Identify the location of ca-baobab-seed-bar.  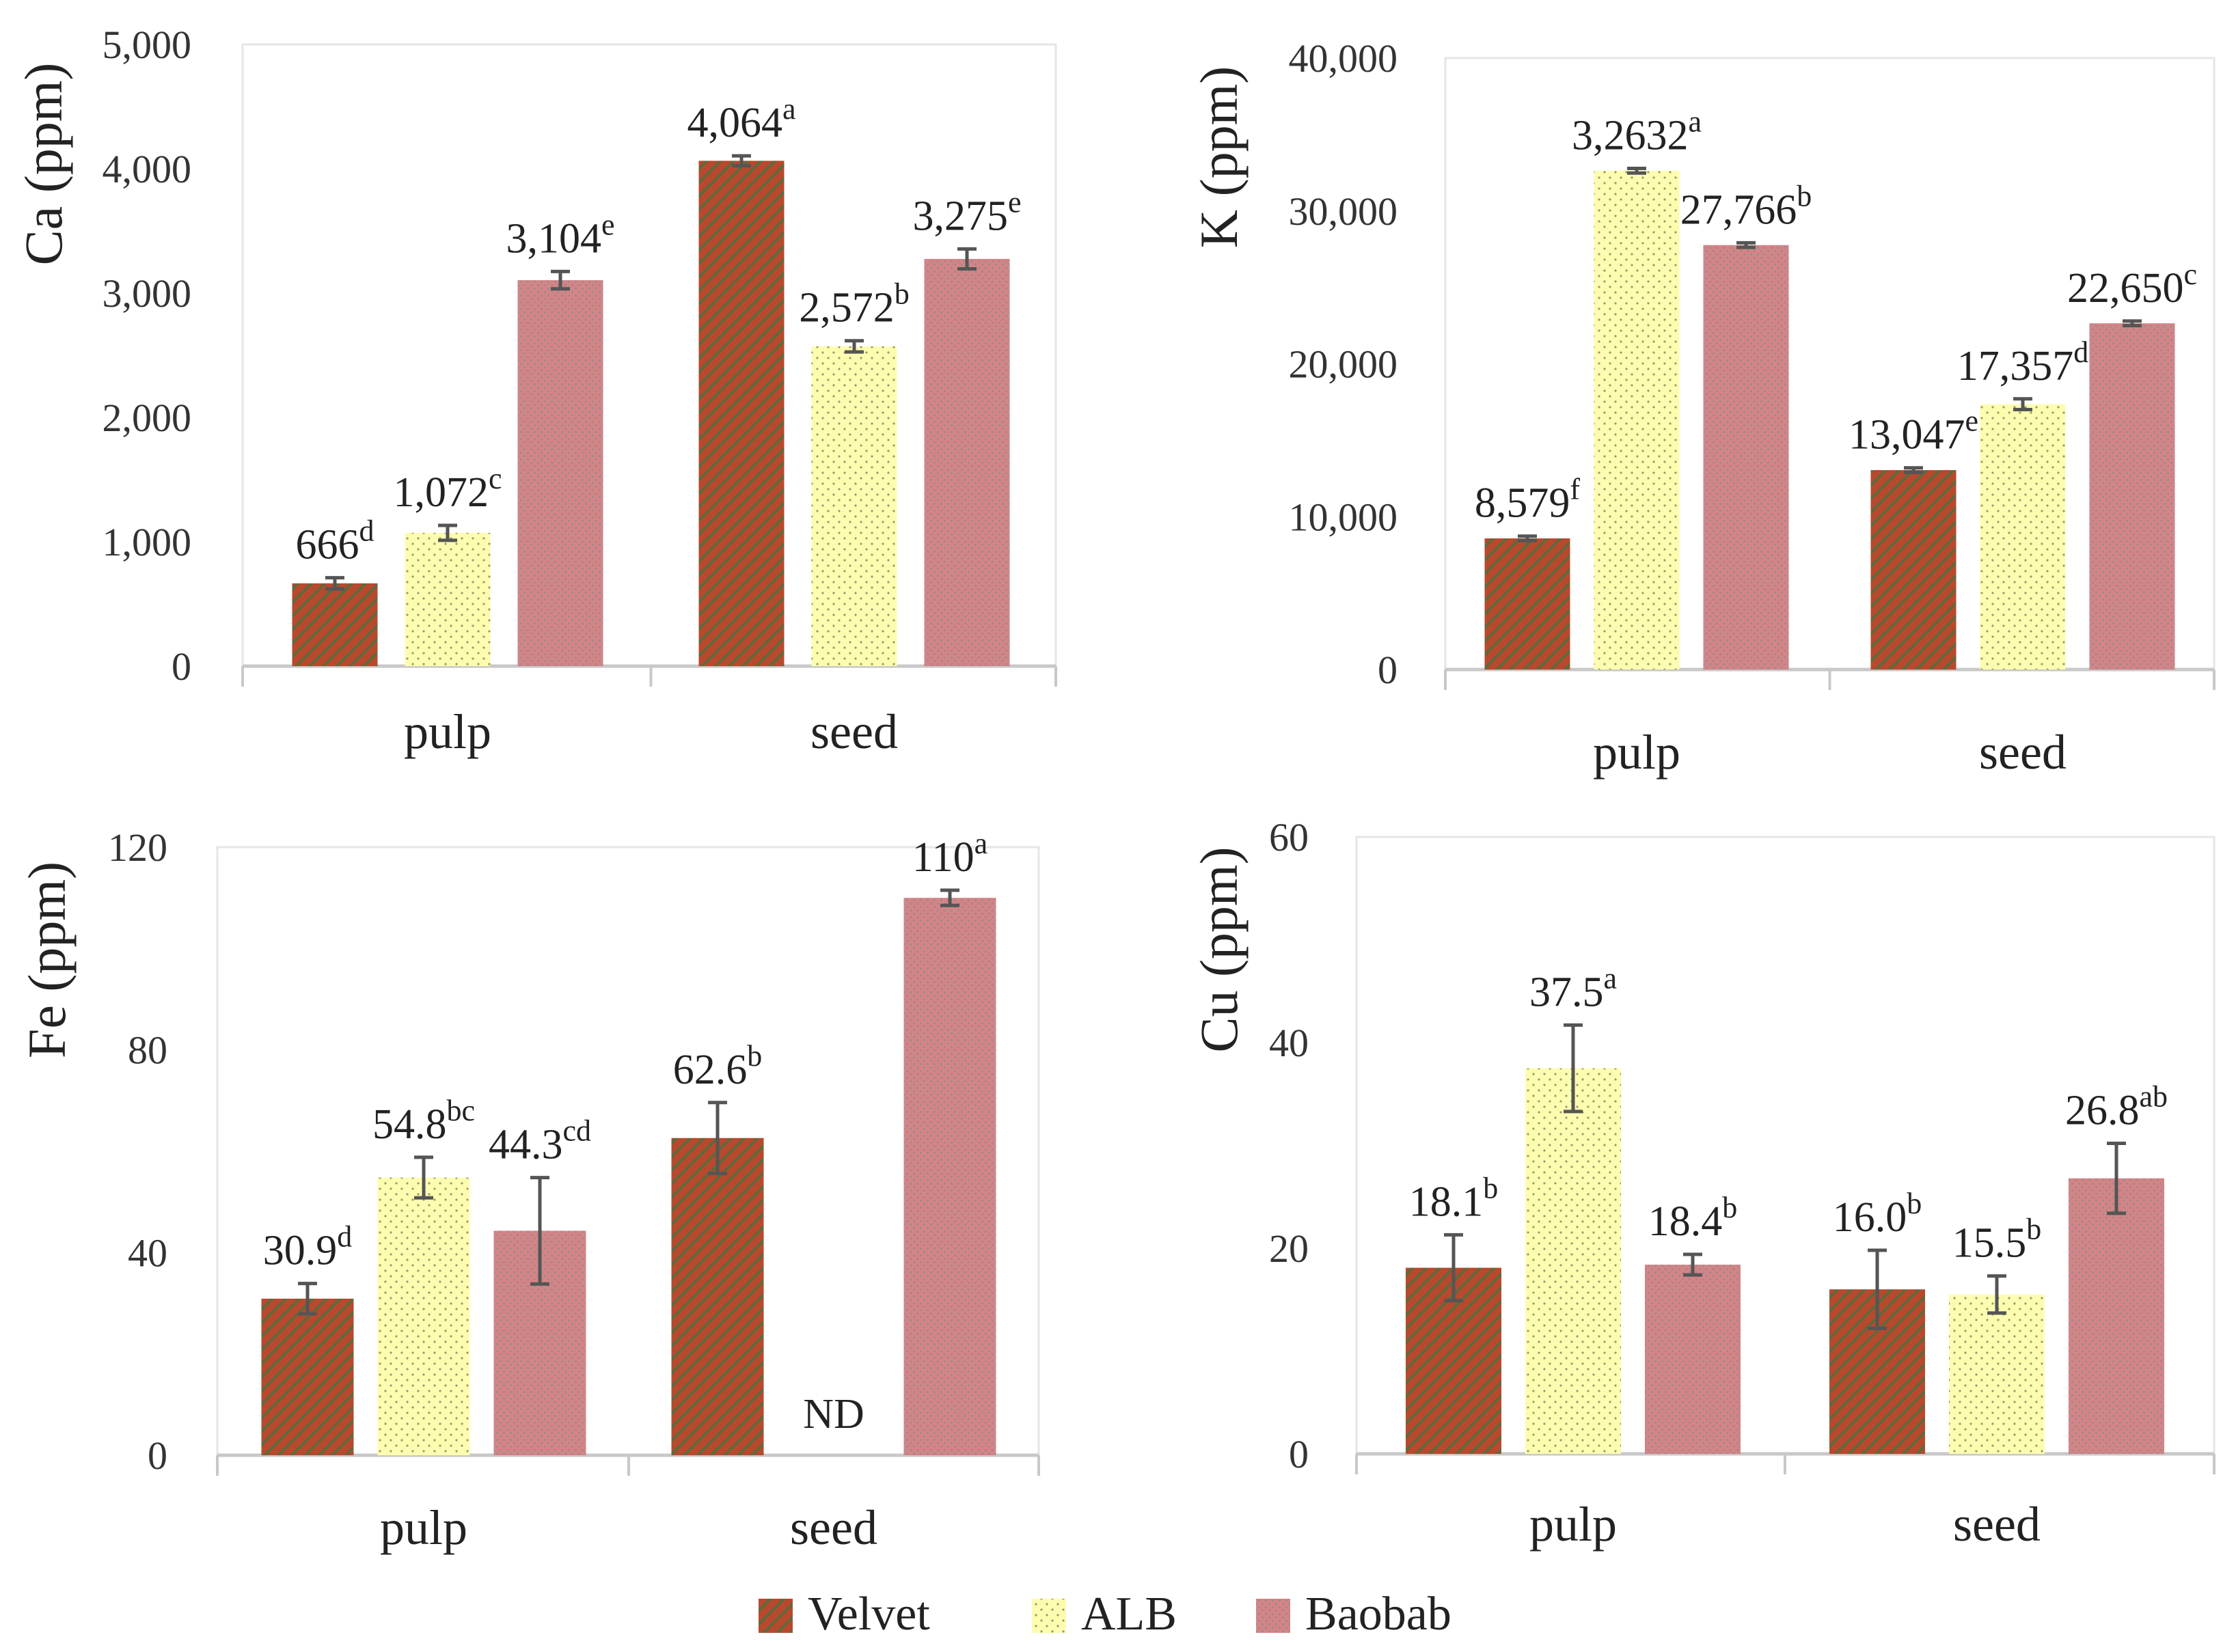
(967, 462).